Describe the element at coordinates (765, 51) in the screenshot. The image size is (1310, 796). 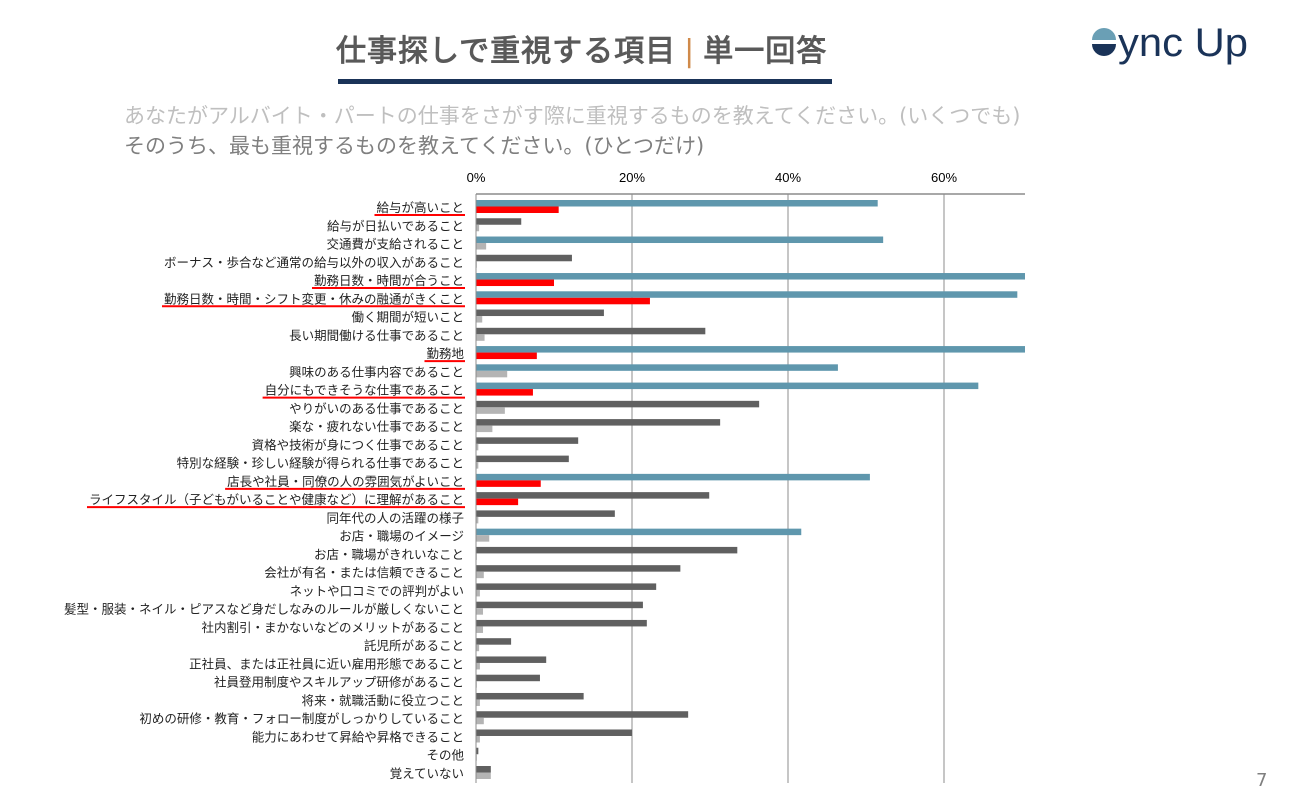
I see `title-sub: 単一回答` at that location.